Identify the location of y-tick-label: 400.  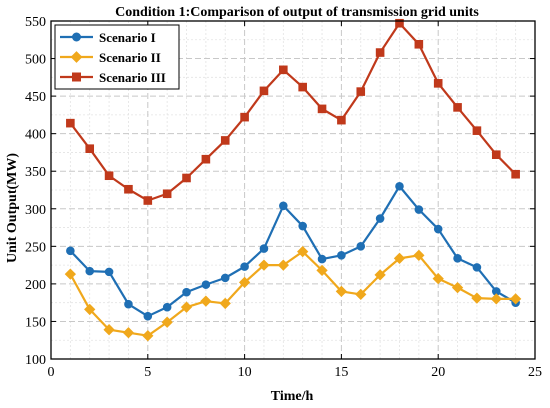
(35, 135).